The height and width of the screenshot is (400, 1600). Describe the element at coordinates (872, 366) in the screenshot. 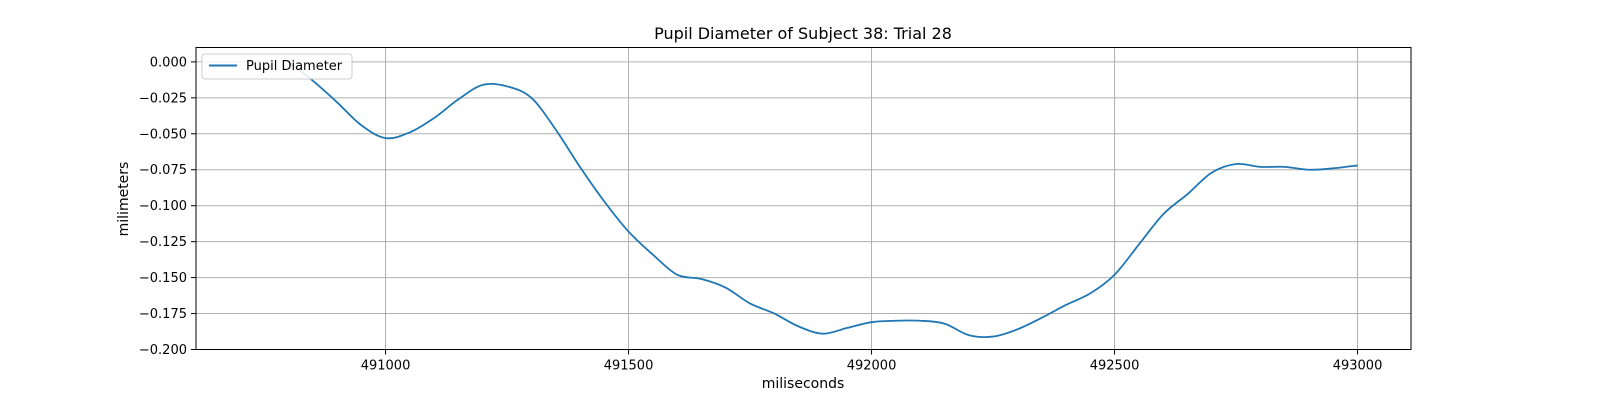

I see `x-tick-label: 492000` at that location.